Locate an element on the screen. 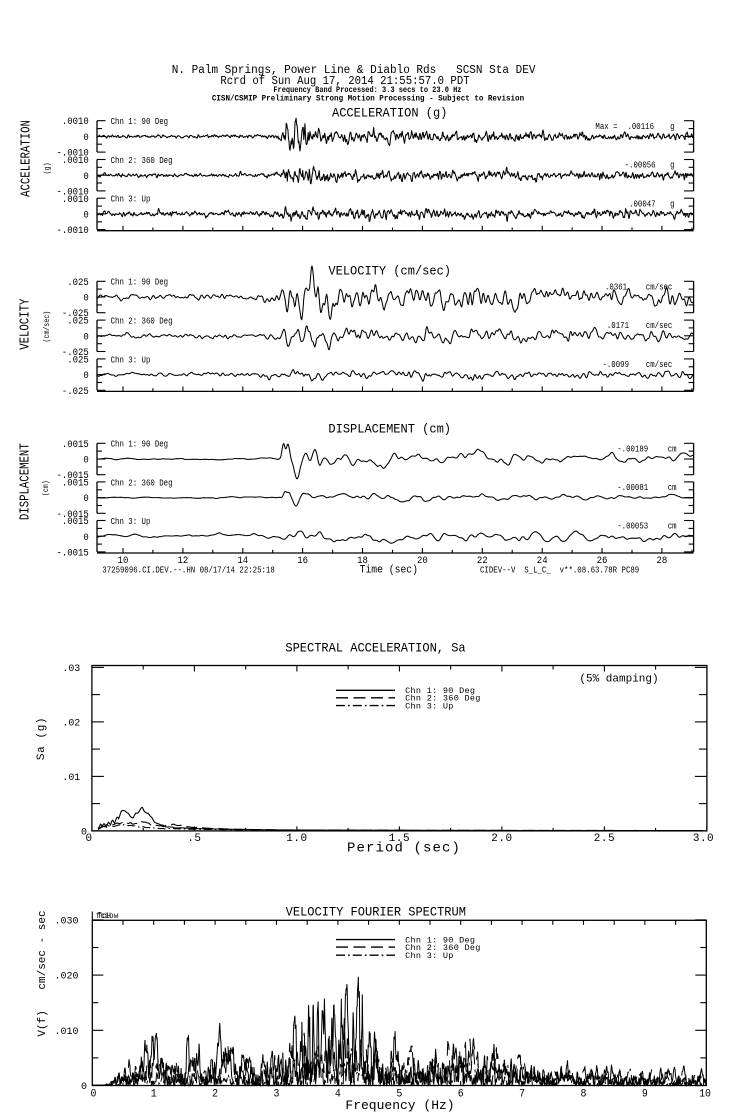 The height and width of the screenshot is (1120, 739). svg-text: 1.0 is located at coordinates (296, 839).